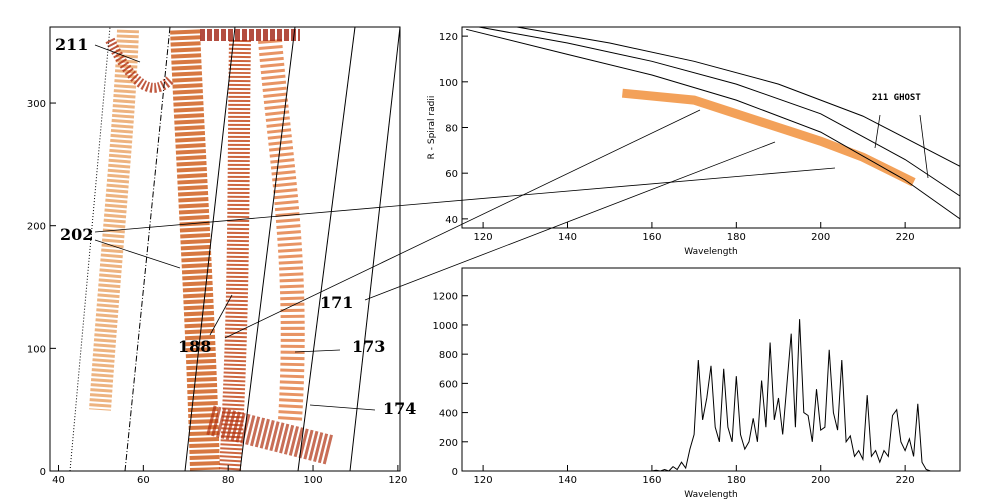 The image size is (1000, 500). What do you see at coordinates (76, 234) in the screenshot?
I see `annotation: 202` at bounding box center [76, 234].